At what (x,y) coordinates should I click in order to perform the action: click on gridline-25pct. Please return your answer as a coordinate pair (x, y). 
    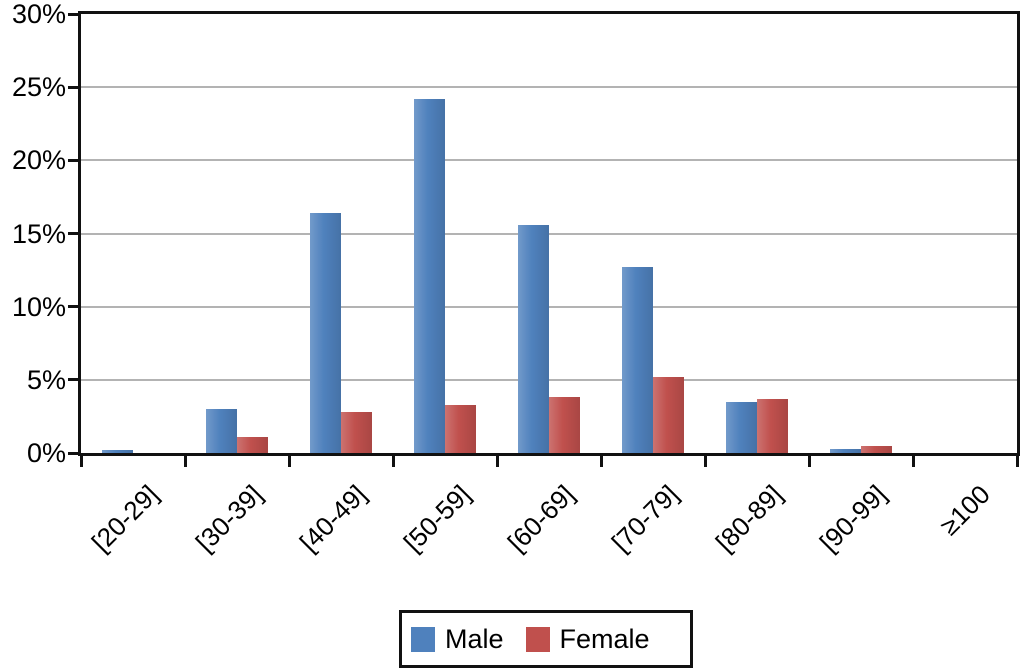
    Looking at the image, I should click on (549, 87).